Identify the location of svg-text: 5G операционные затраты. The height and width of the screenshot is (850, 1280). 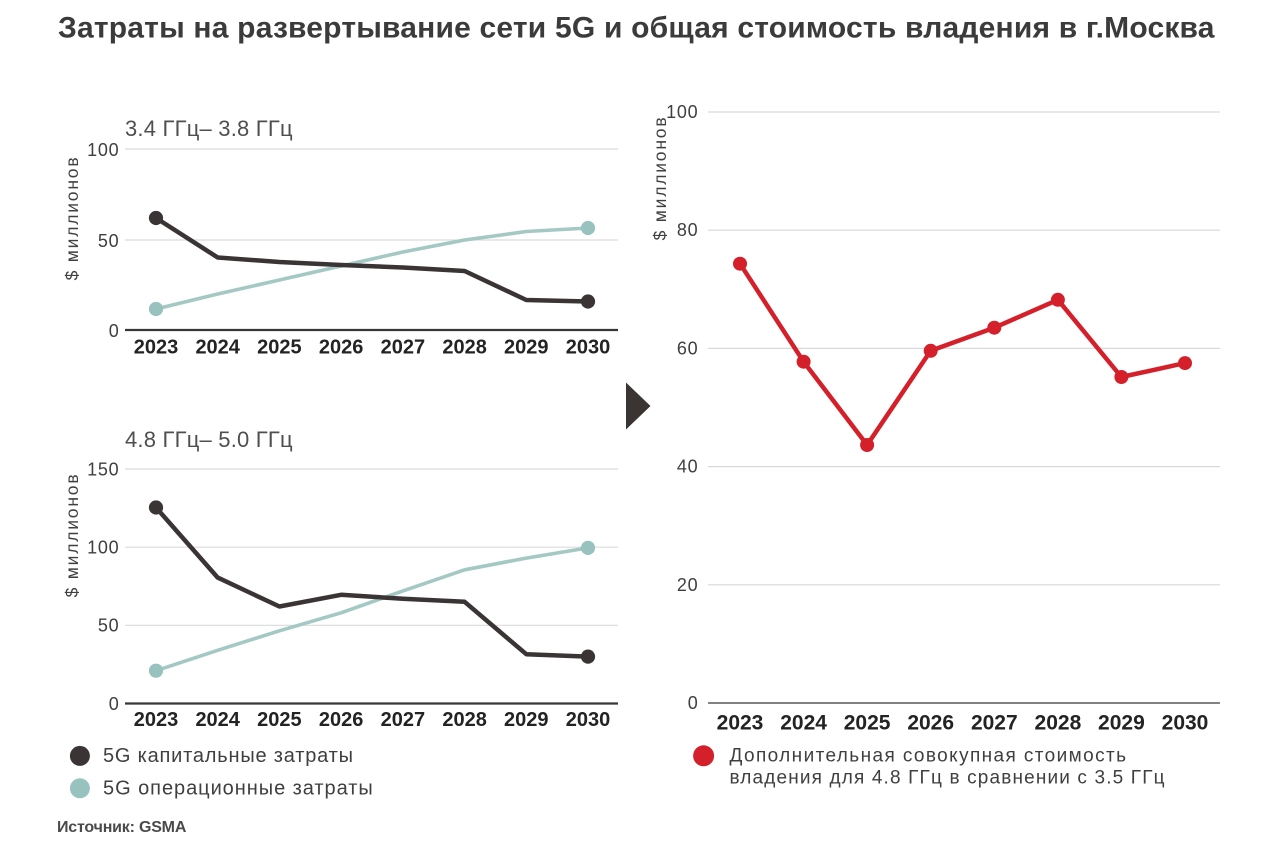
(238, 789).